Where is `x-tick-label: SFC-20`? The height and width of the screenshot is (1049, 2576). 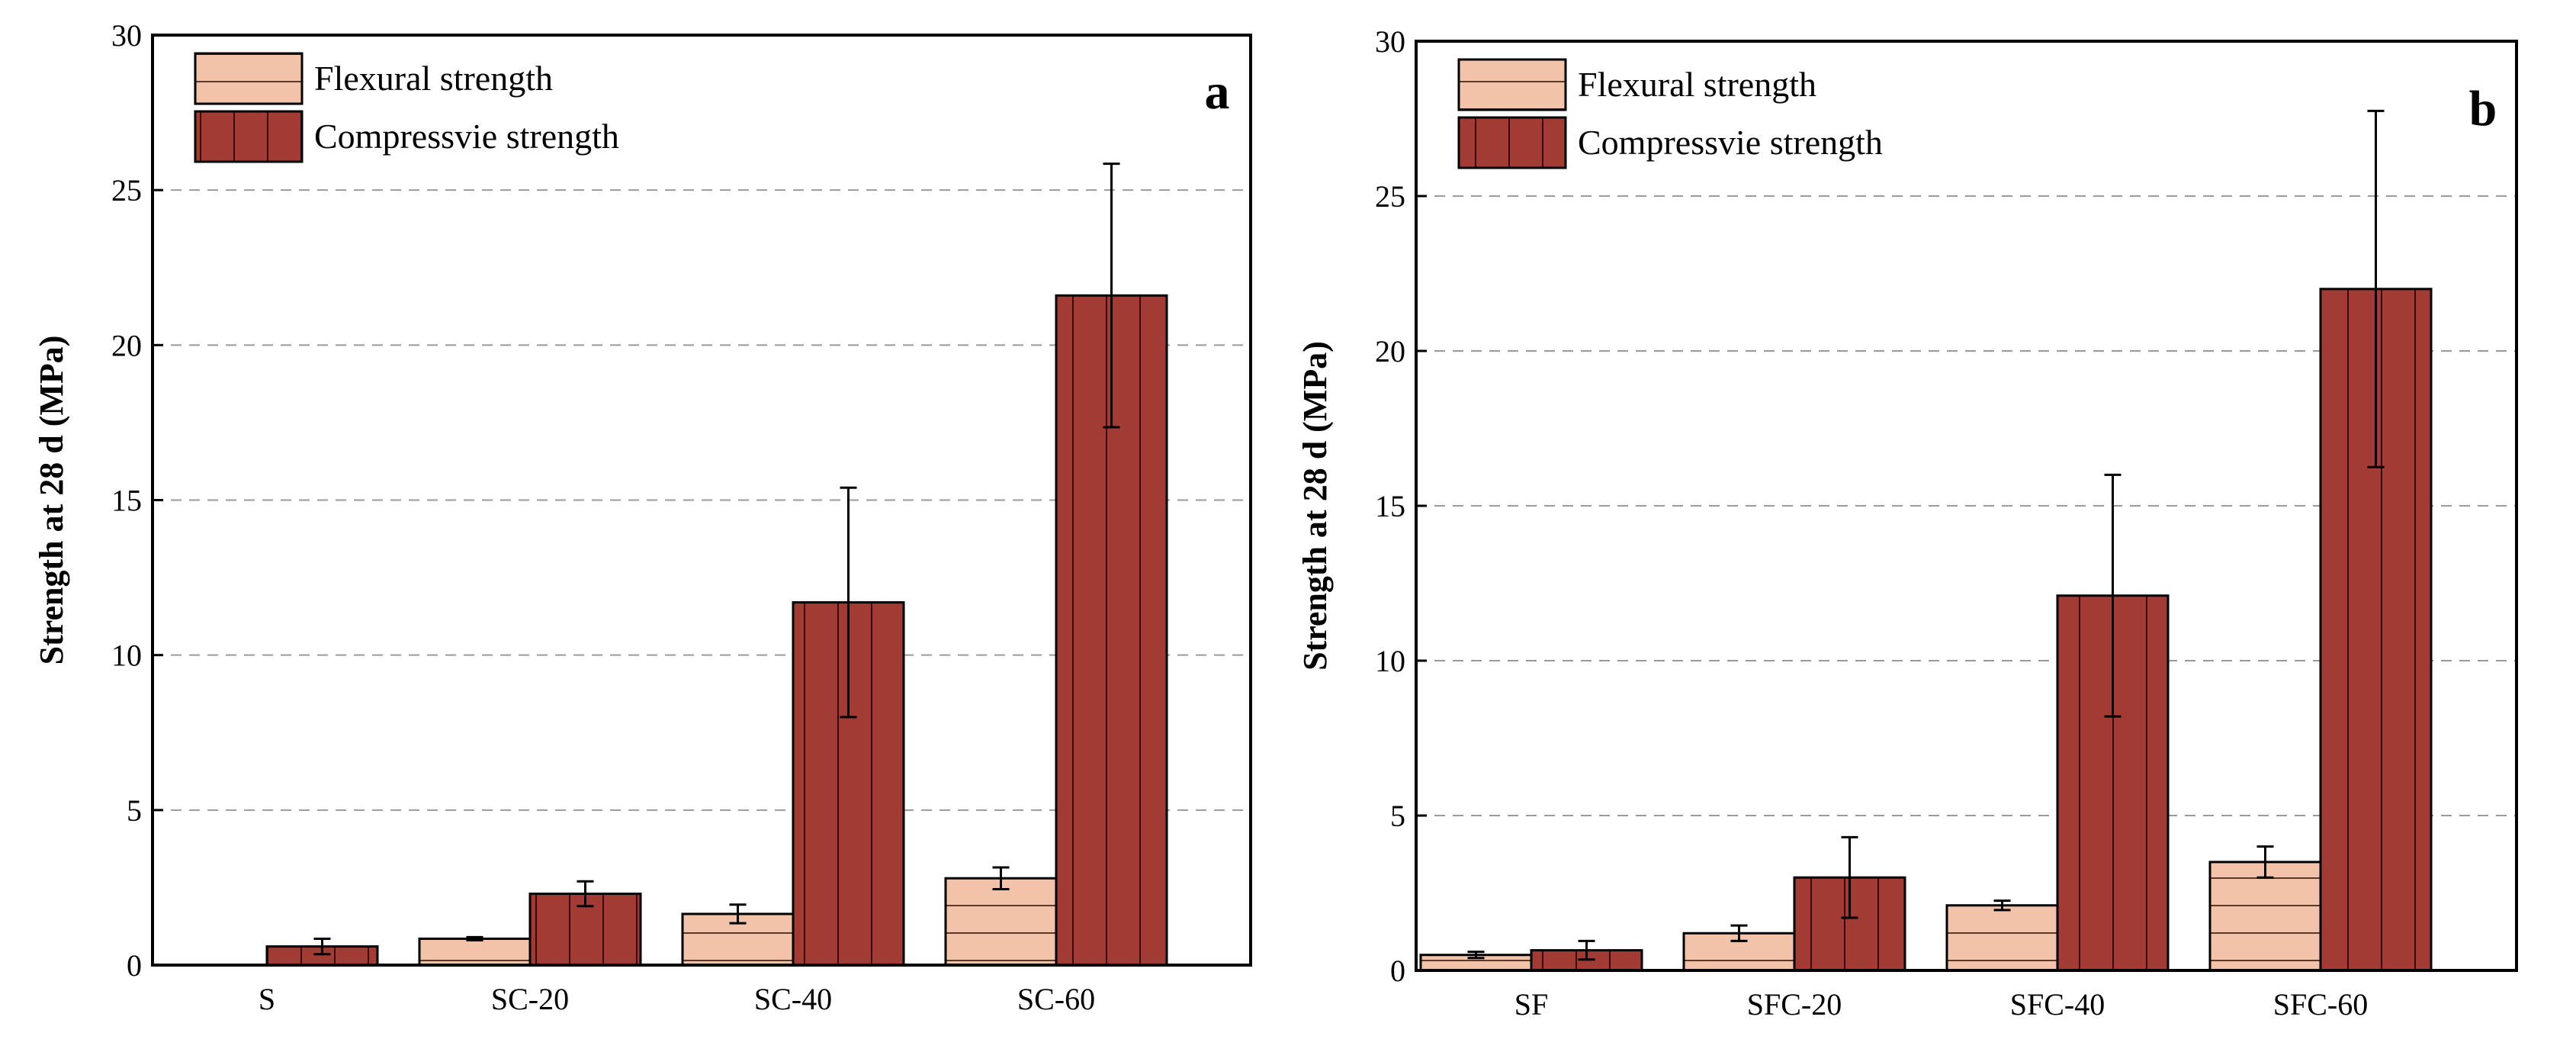 x-tick-label: SFC-20 is located at coordinates (1794, 1004).